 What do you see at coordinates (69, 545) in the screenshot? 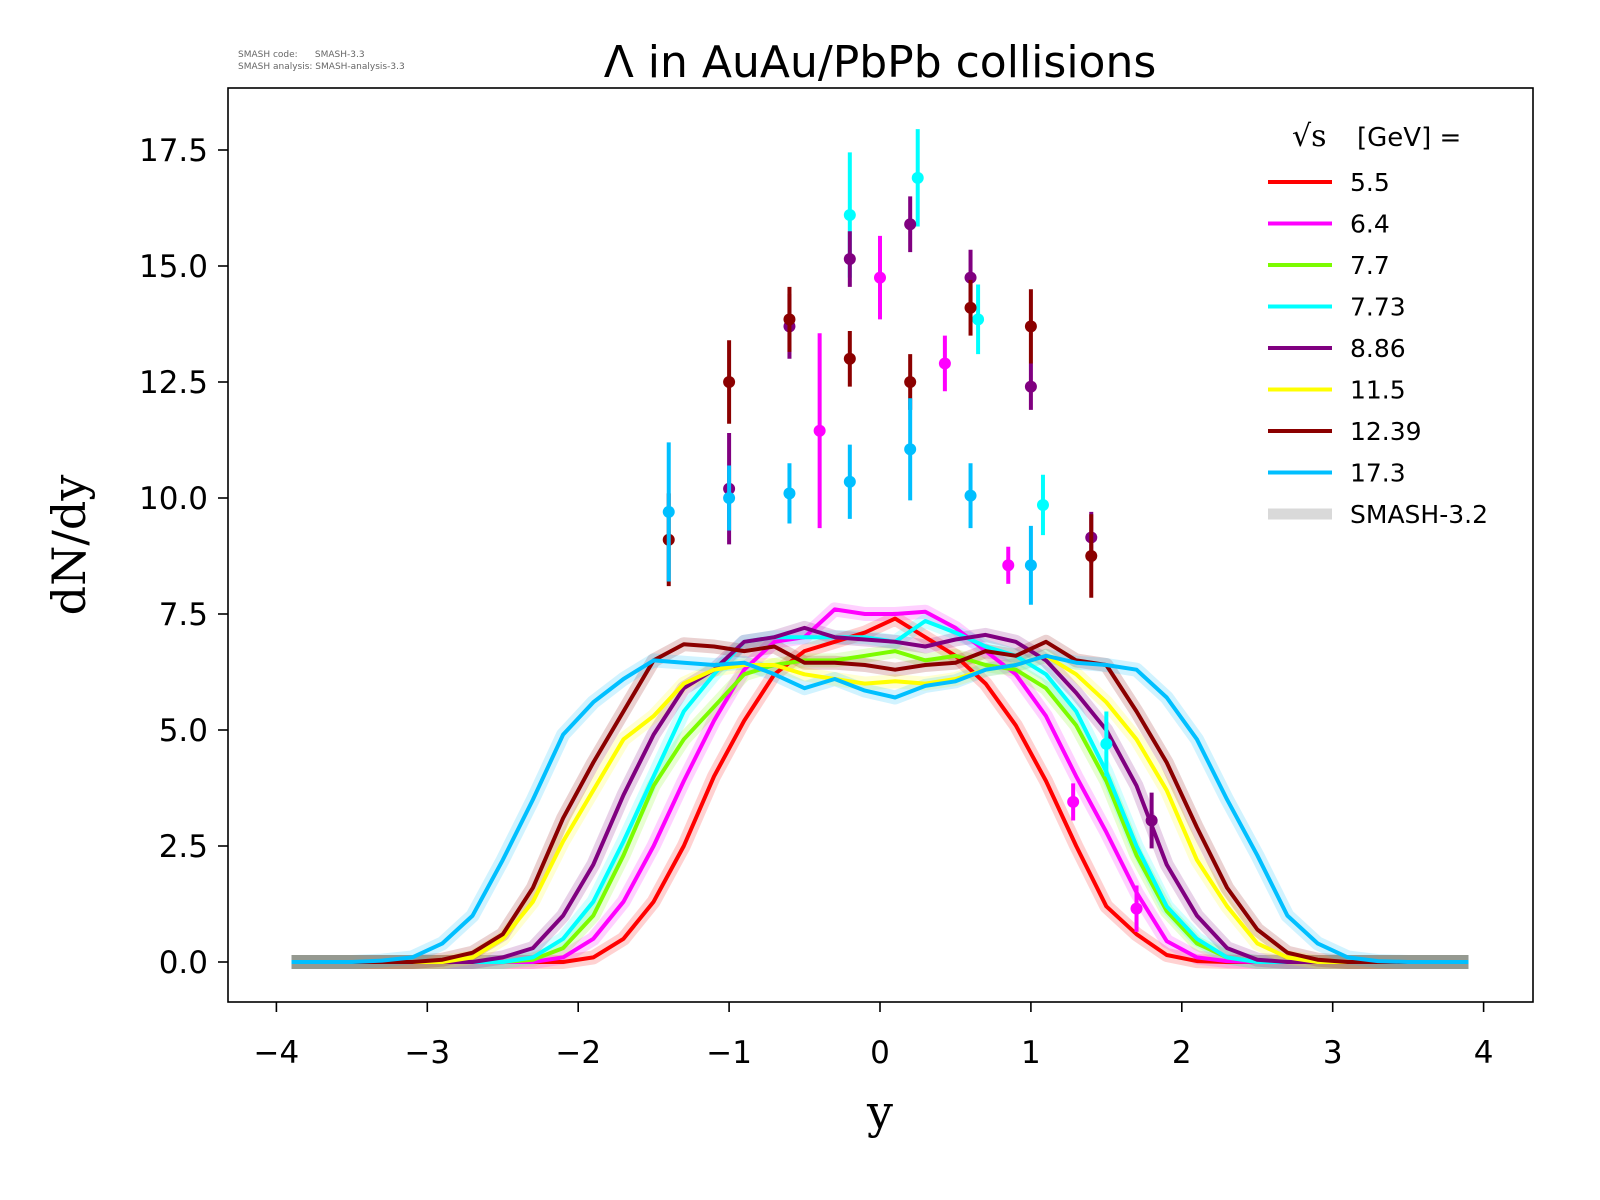
I see `y-axis-label: dN/dy` at bounding box center [69, 545].